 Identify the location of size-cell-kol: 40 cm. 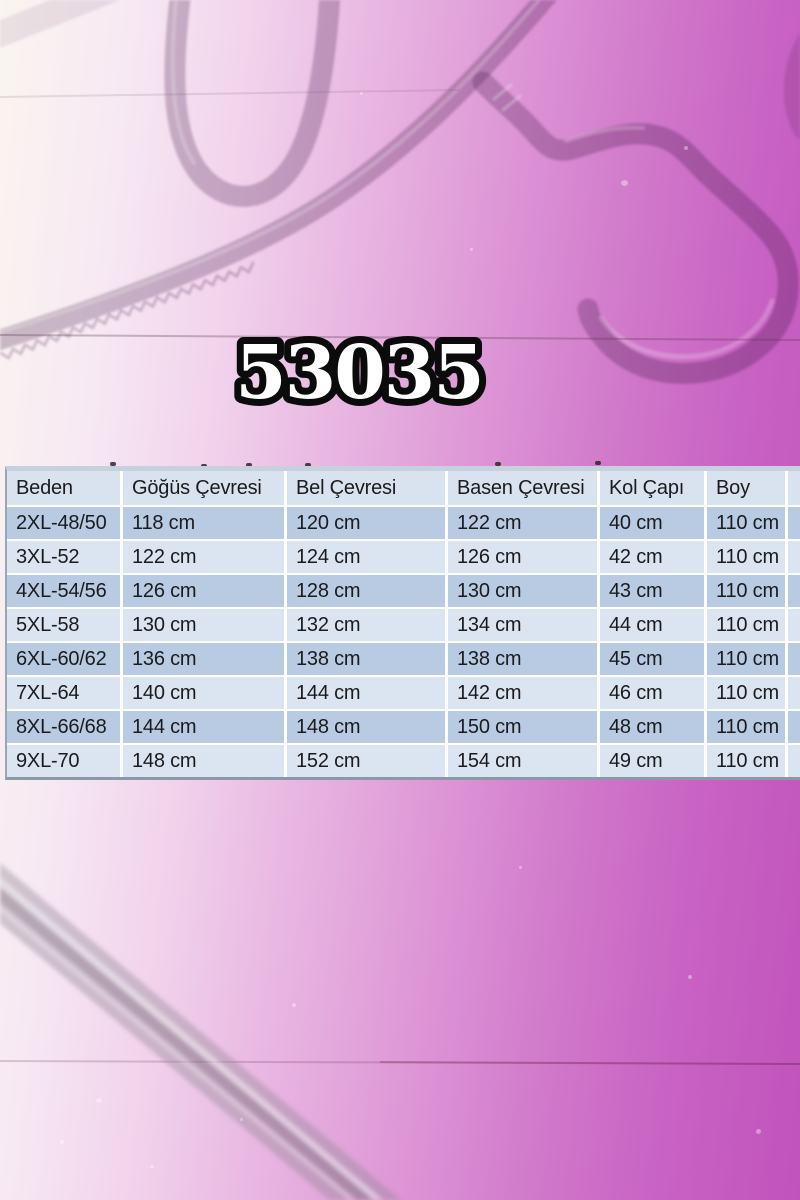
(653, 523).